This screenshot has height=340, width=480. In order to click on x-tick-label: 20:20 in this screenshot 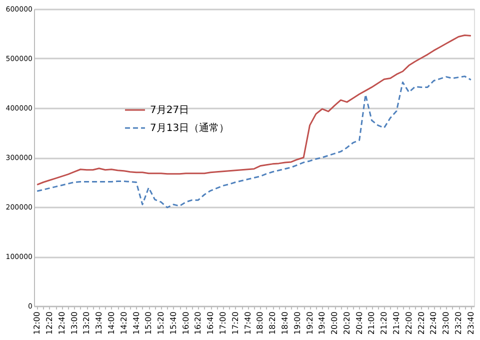, I will do `click(347, 323)`.